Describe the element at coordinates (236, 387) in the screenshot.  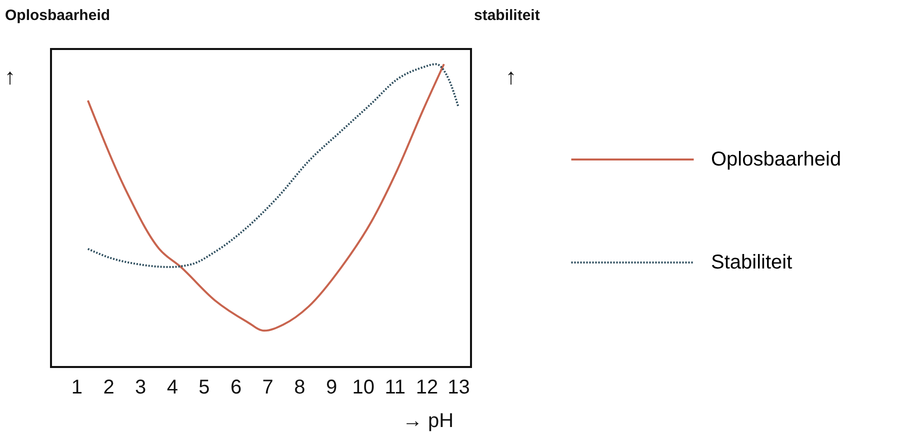
I see `x-tick-label: 6` at that location.